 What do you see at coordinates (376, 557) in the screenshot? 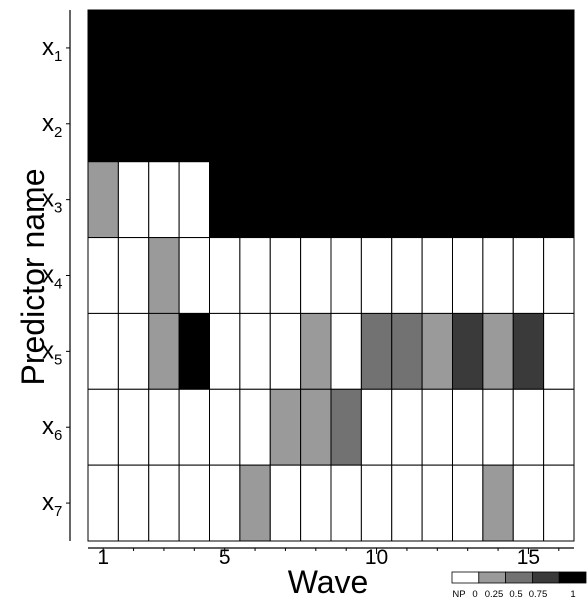
I see `x-tick-label: 10` at bounding box center [376, 557].